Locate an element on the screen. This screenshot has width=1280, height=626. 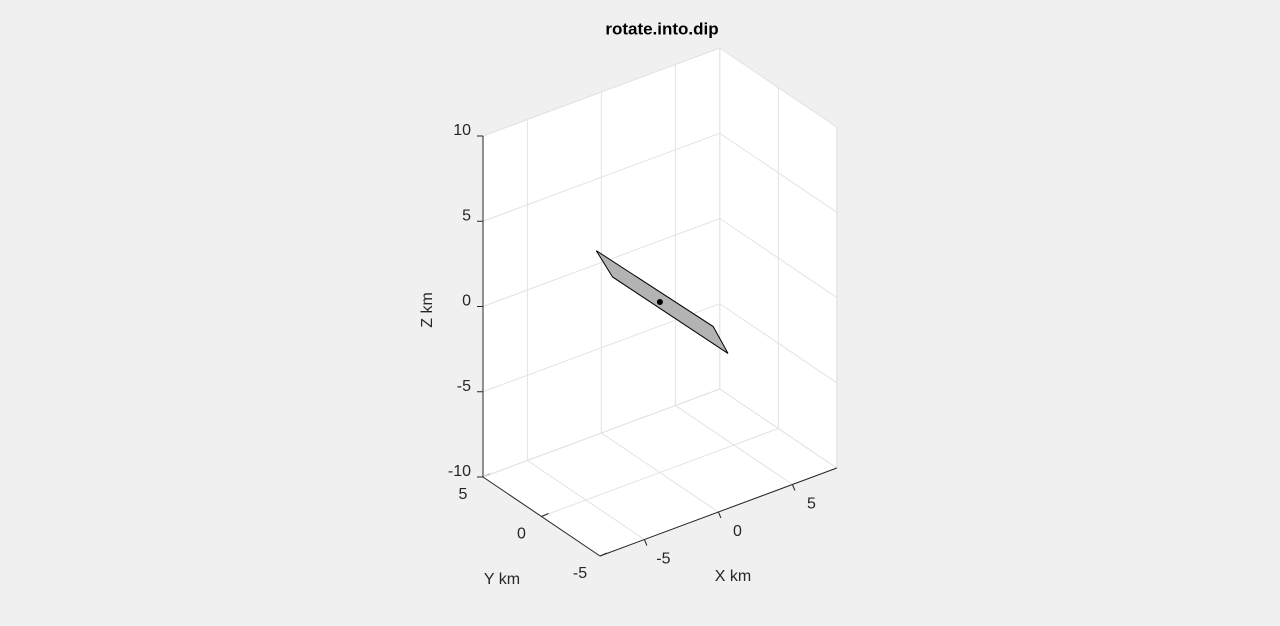
z-tick-label: -5 is located at coordinates (464, 386).